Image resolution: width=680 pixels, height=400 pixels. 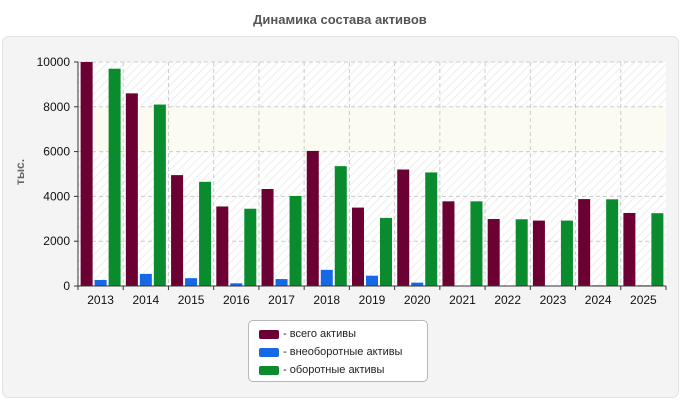 What do you see at coordinates (334, 370) in the screenshot?
I see `legend-label-current: - оборотные активы` at bounding box center [334, 370].